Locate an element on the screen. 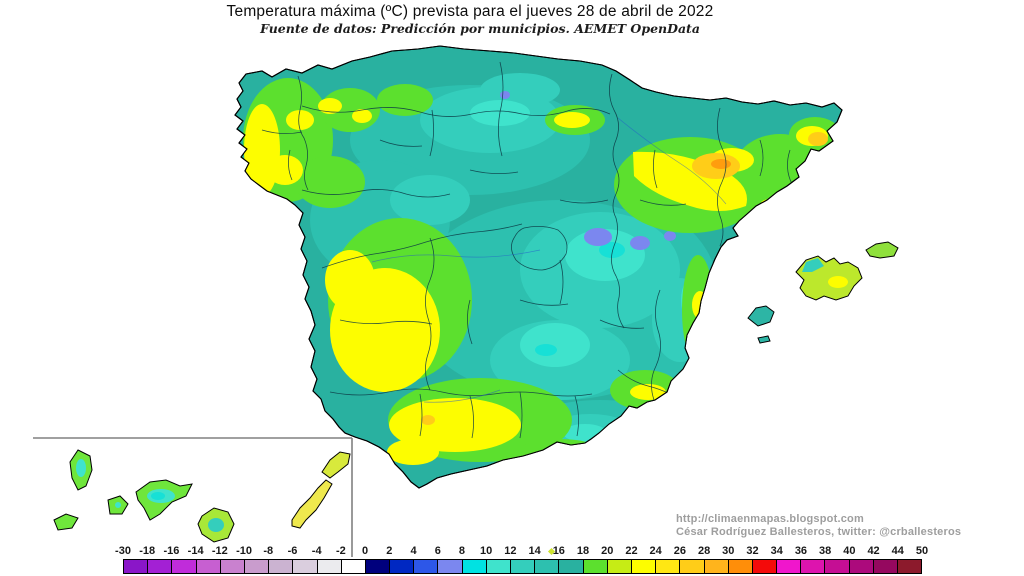 This screenshot has height=576, width=1024. legend-tick-label: -6 is located at coordinates (292, 551).